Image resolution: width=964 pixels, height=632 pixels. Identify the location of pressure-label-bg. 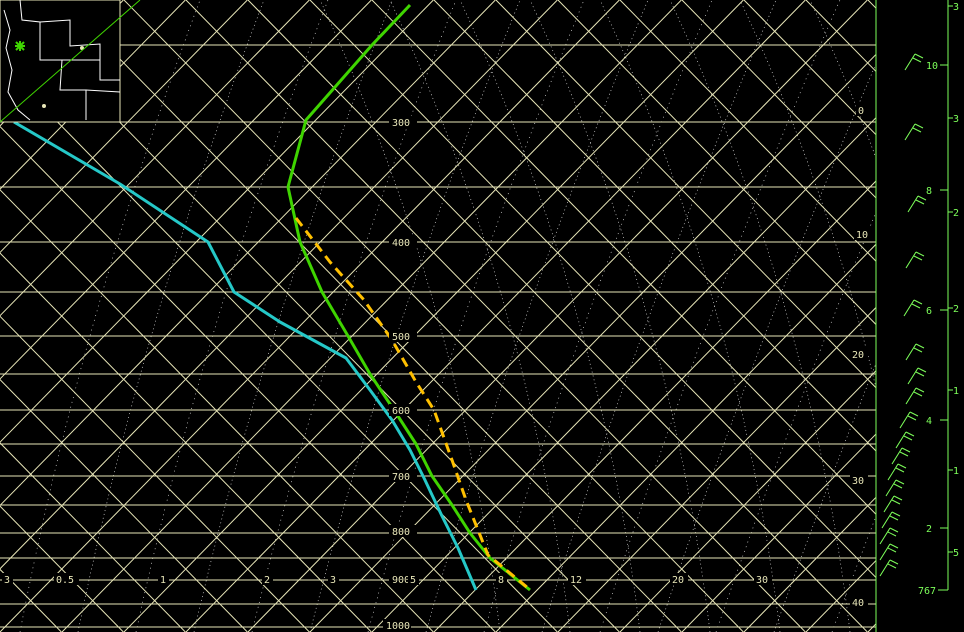
(403, 476).